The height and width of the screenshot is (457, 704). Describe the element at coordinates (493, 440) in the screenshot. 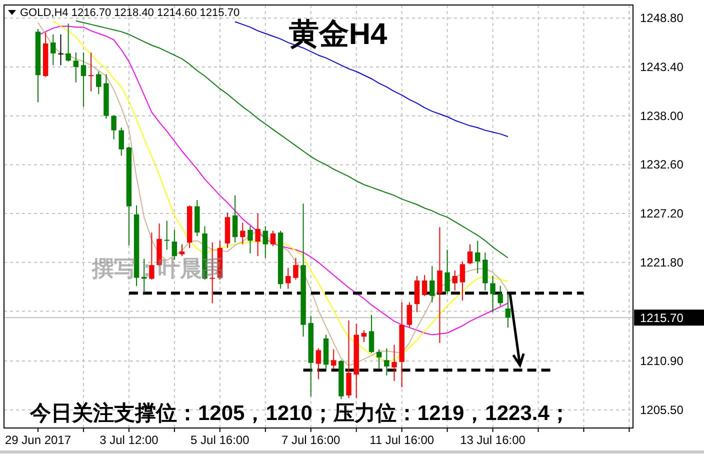

I see `x-tick-label: 13 Jul 16:00` at that location.